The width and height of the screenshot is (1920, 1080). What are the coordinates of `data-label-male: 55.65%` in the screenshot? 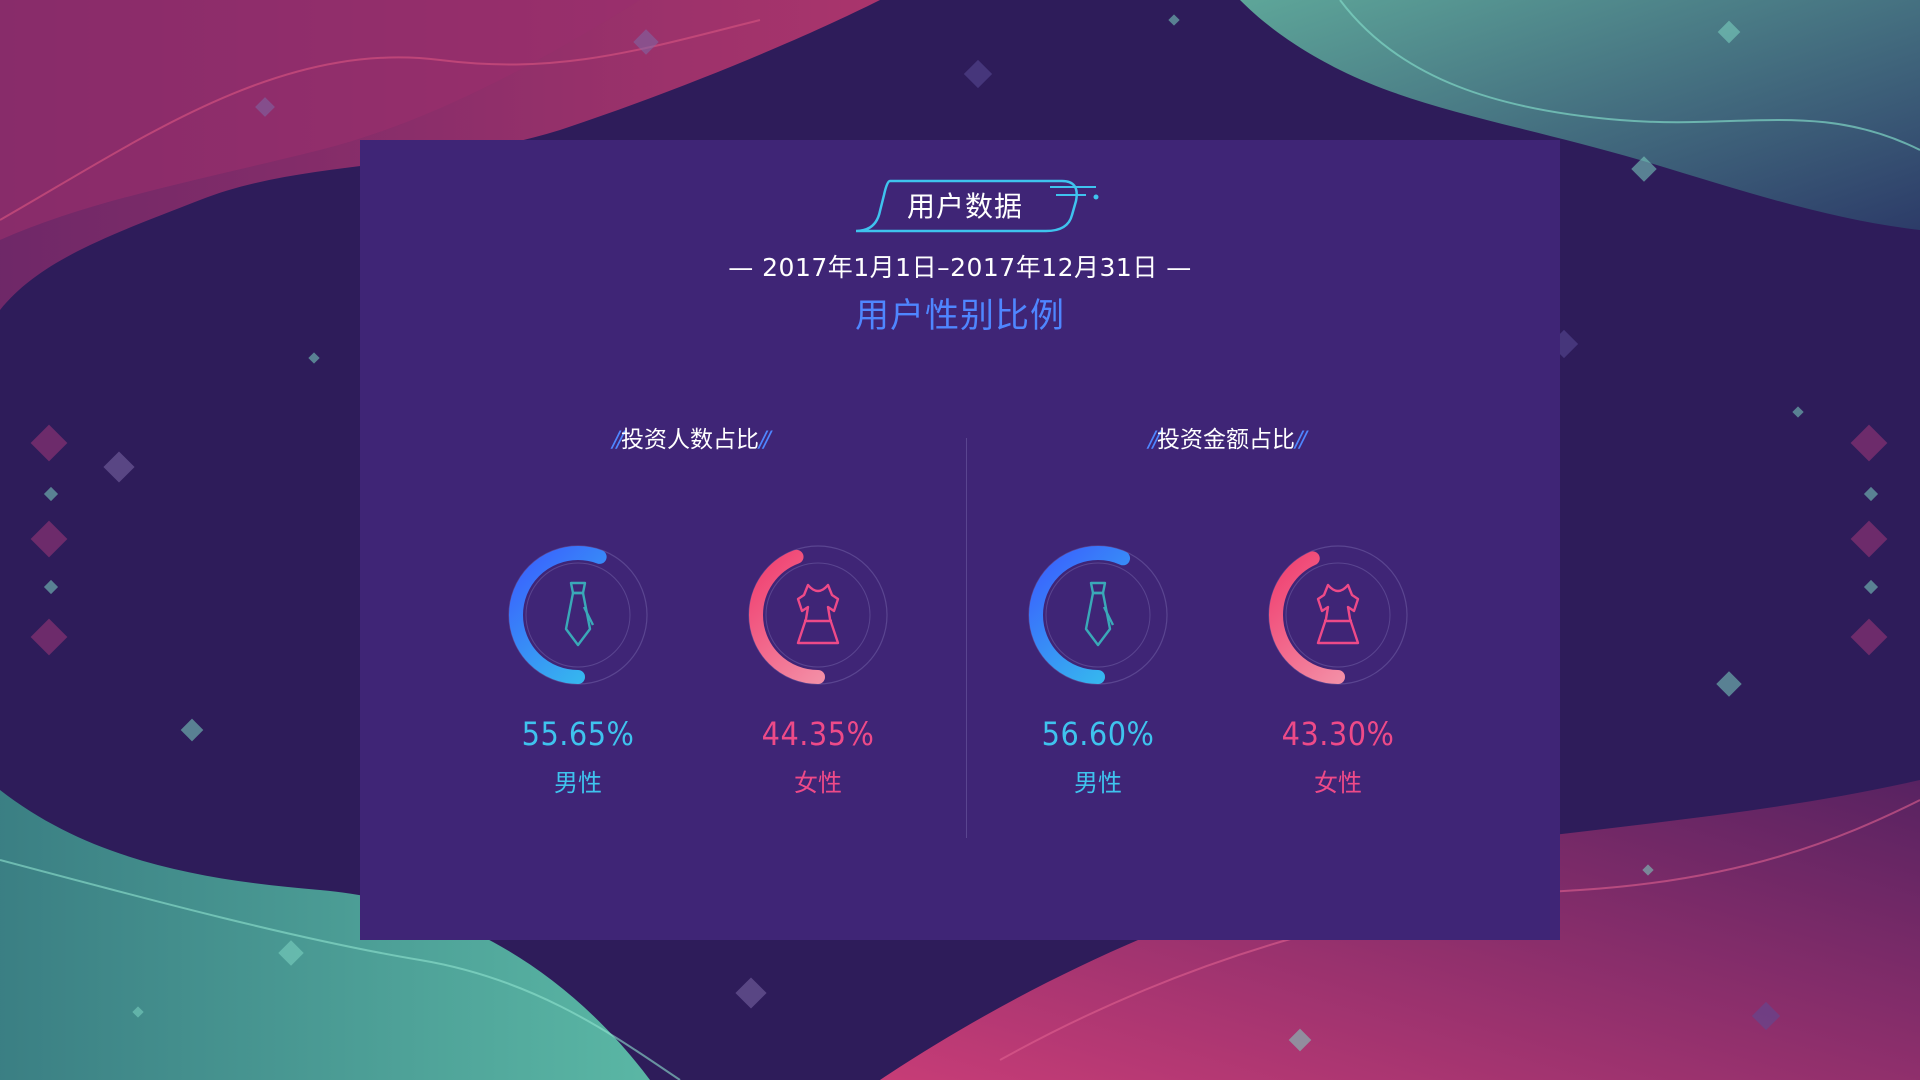 It's located at (578, 734).